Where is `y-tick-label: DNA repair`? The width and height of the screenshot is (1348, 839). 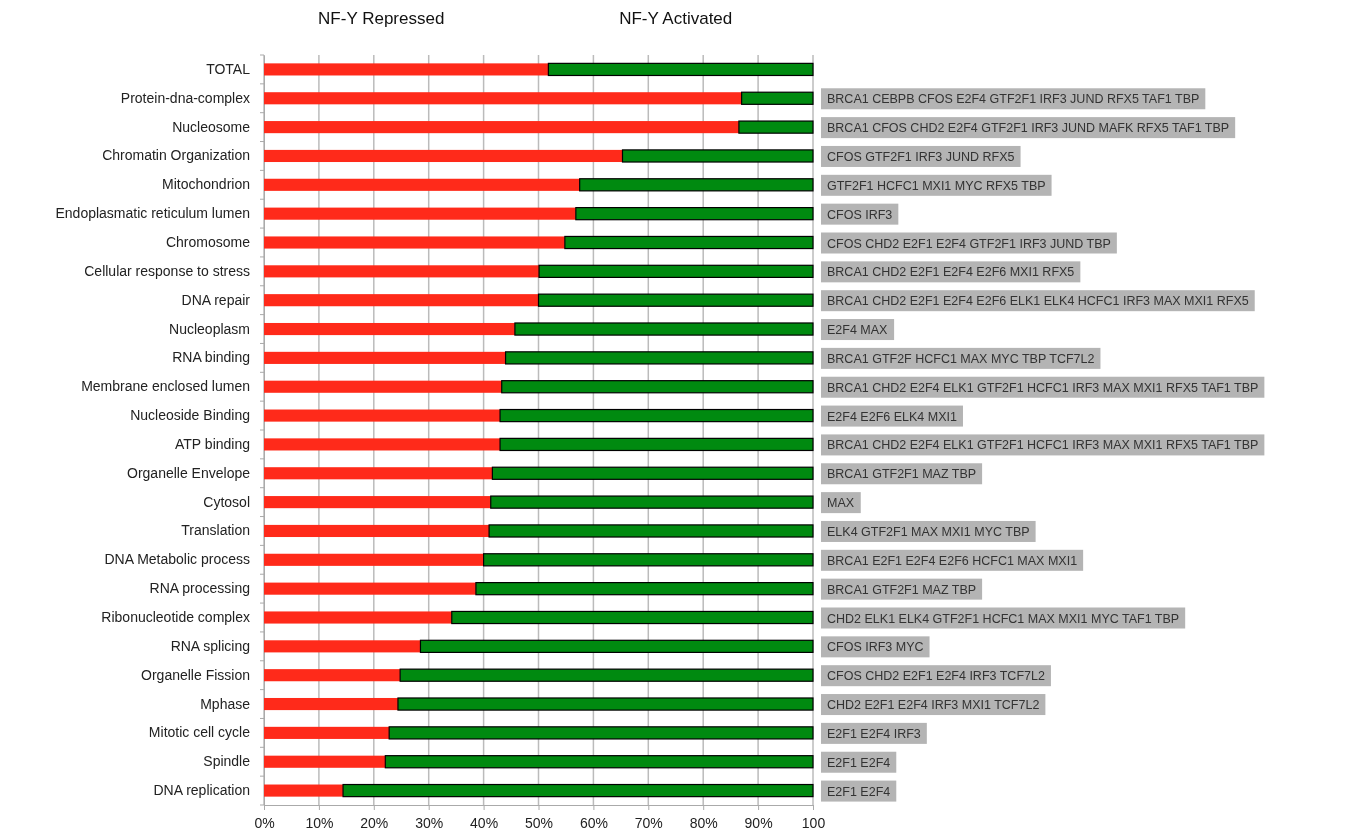
y-tick-label: DNA repair is located at coordinates (216, 299).